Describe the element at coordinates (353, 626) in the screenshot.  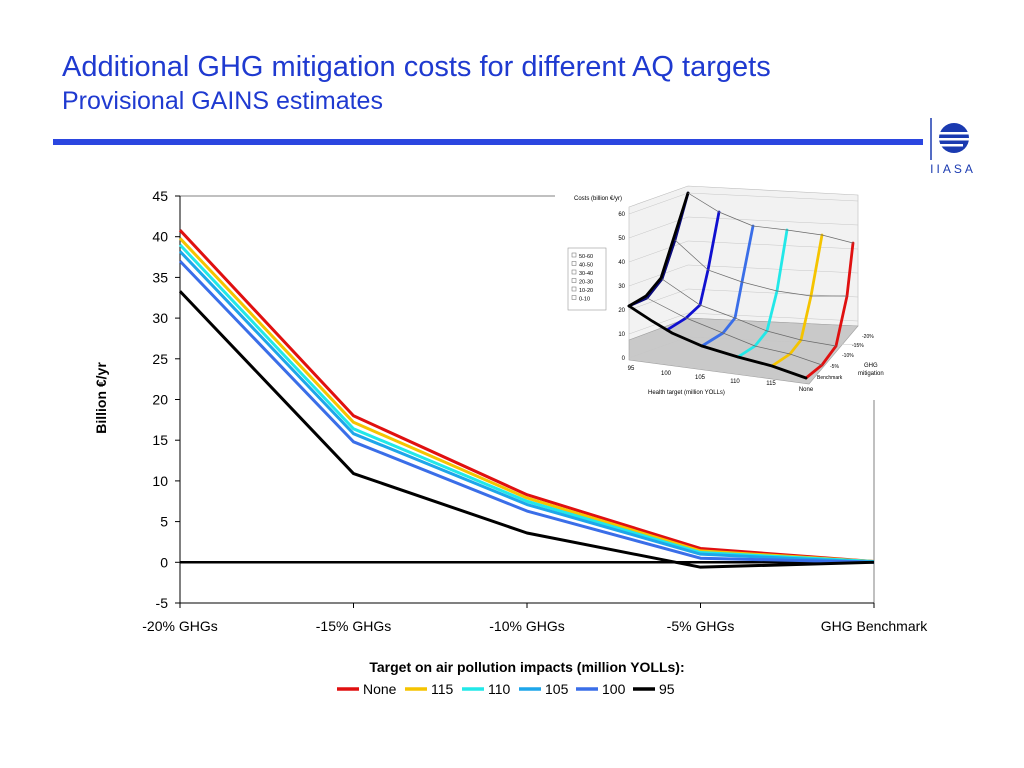
I see `x-tick-label: -15% GHGs` at that location.